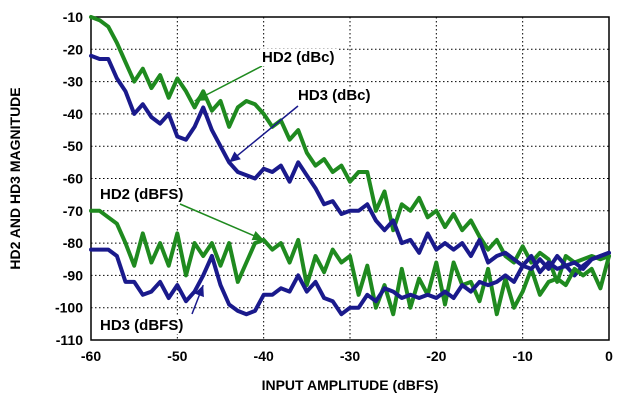 The width and height of the screenshot is (623, 405). I want to click on x-tick-labels: -60 -50 -40 -30 -20 -10 0, so click(347, 356).